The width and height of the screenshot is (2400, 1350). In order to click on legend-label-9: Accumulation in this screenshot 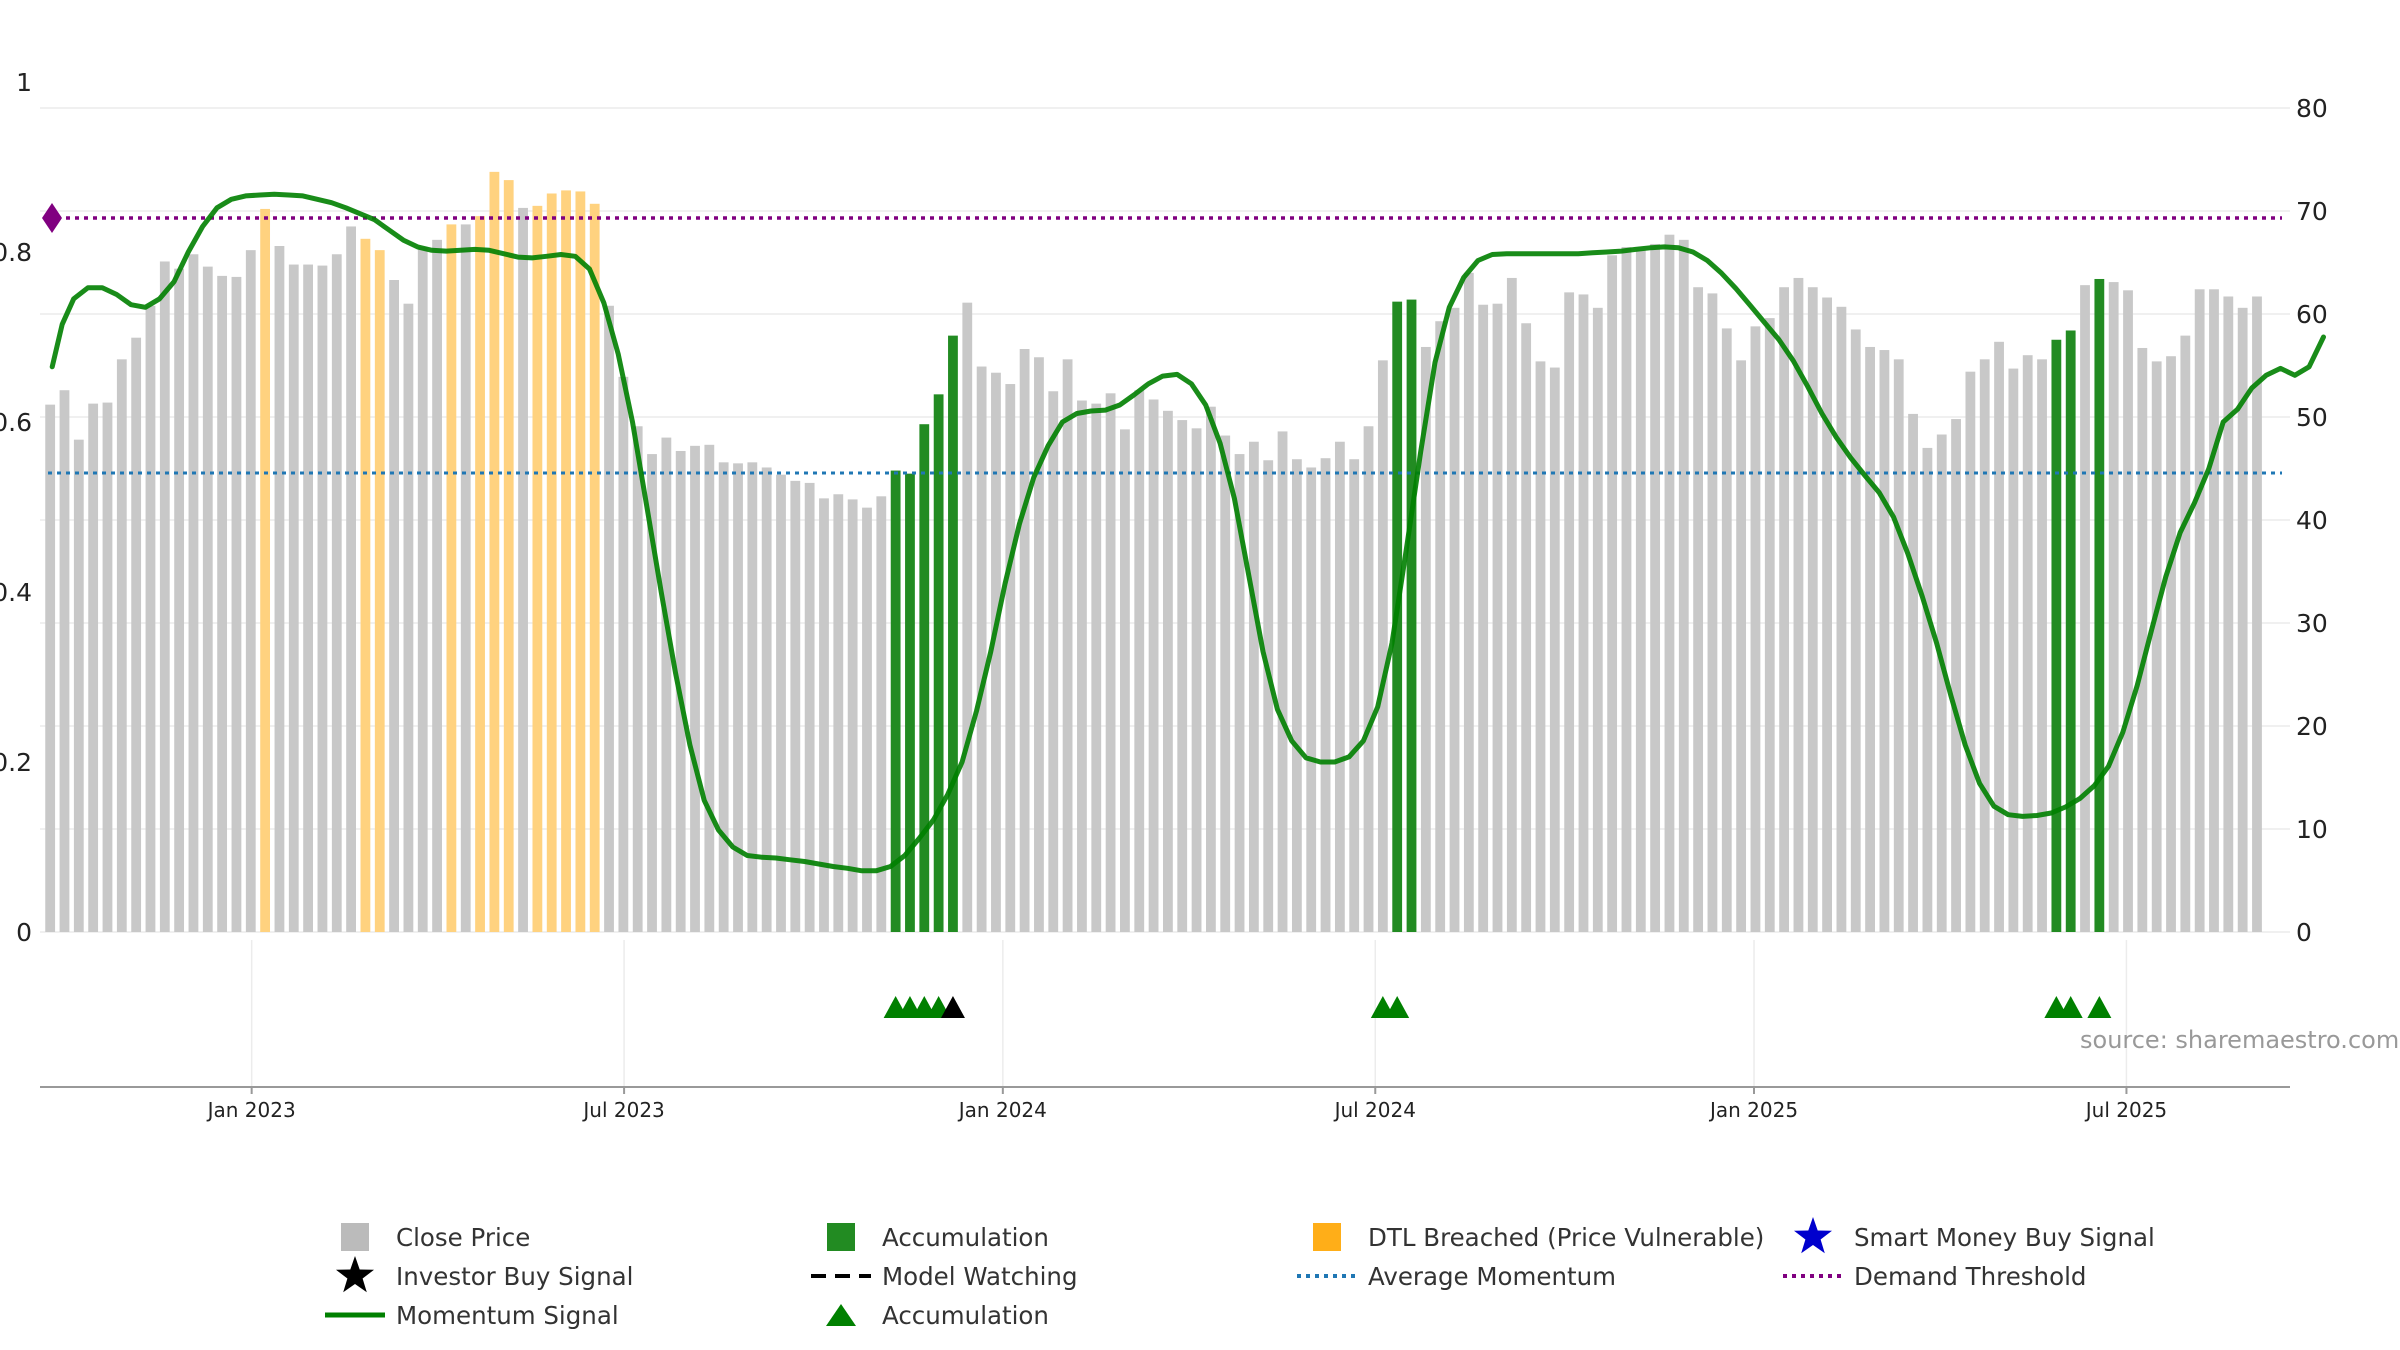, I will do `click(965, 1315)`.